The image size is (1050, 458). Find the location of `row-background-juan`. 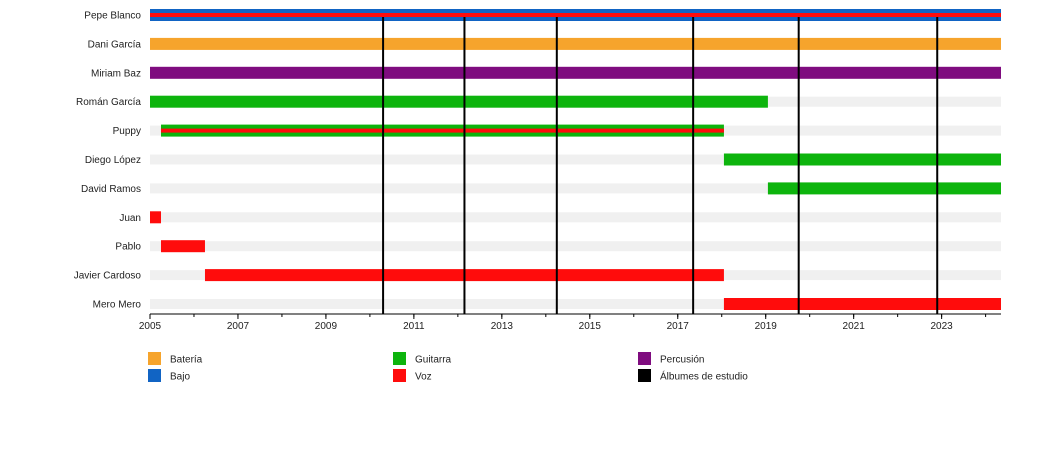

row-background-juan is located at coordinates (575, 217).